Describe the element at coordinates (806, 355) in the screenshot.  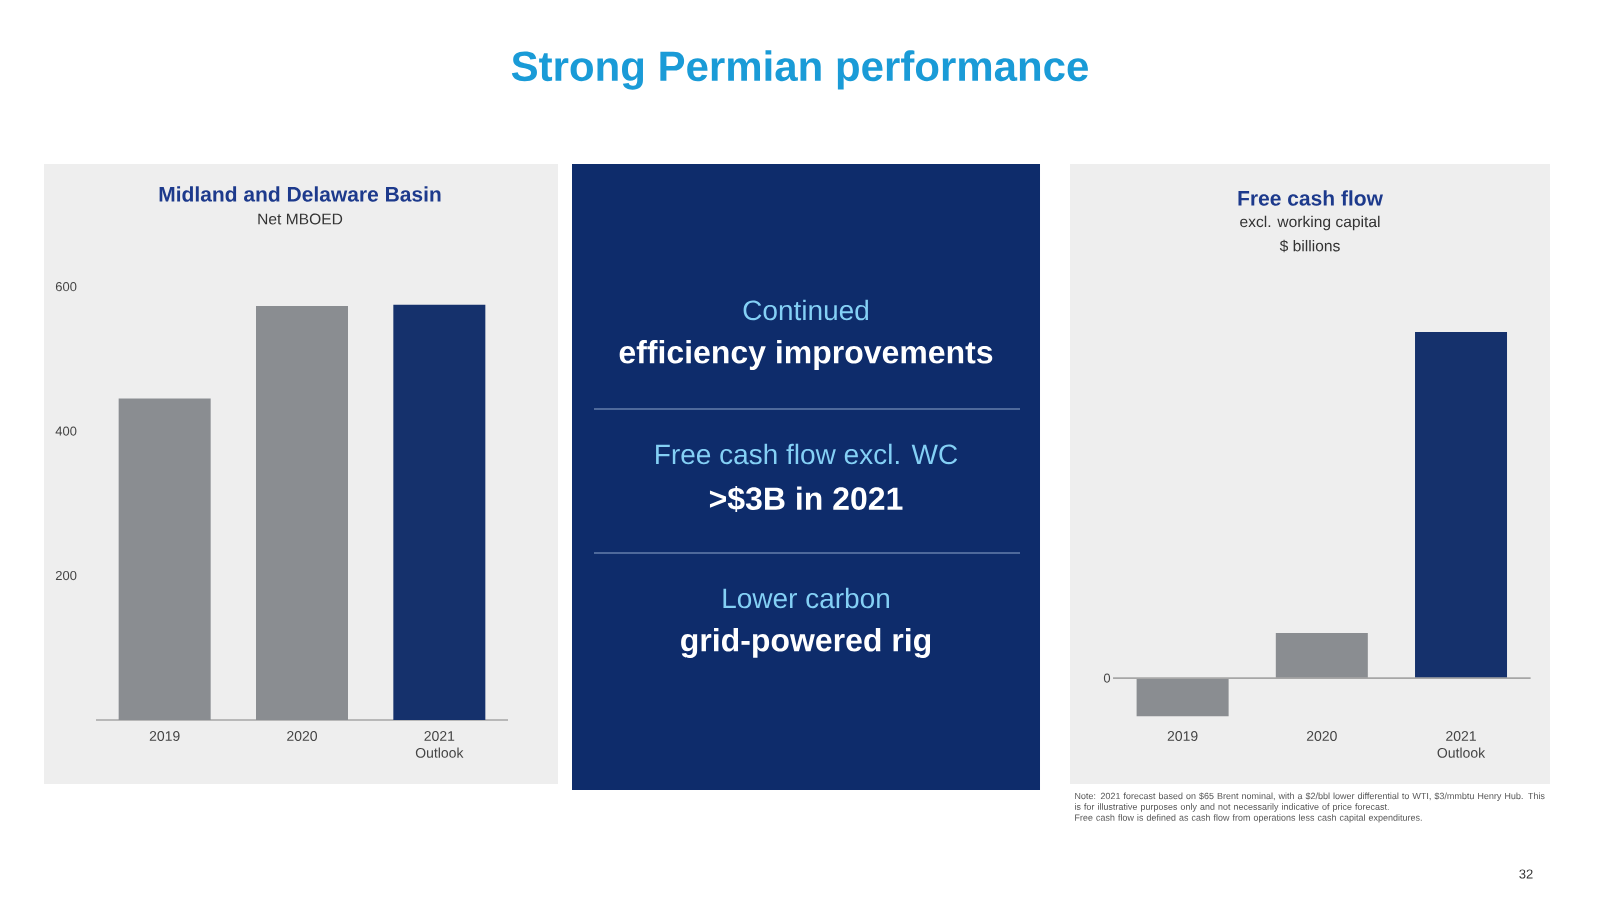
I see `text: efficiency improvements` at that location.